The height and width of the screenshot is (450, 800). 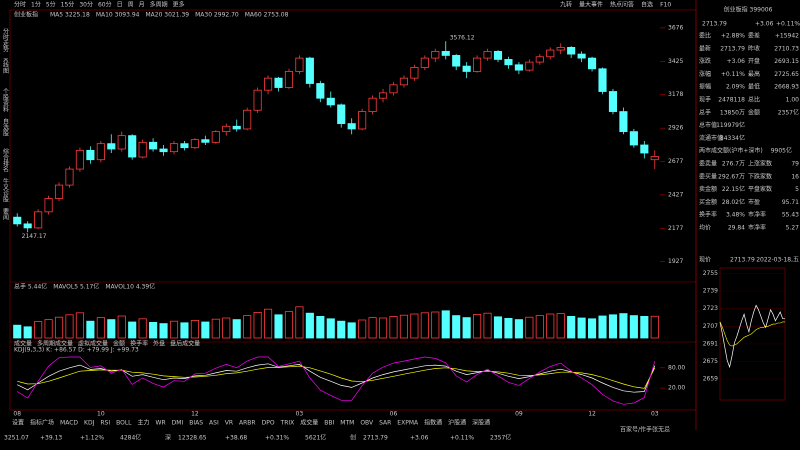 What do you see at coordinates (591, 5) in the screenshot?
I see `toolbar-right-tab: 量大事件` at bounding box center [591, 5].